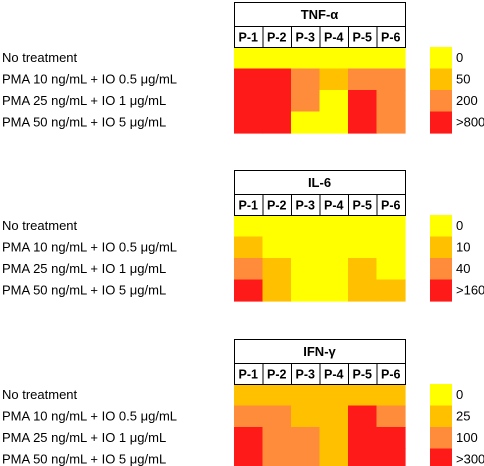 The image size is (484, 466). What do you see at coordinates (463, 416) in the screenshot?
I see `legend-label: 25` at bounding box center [463, 416].